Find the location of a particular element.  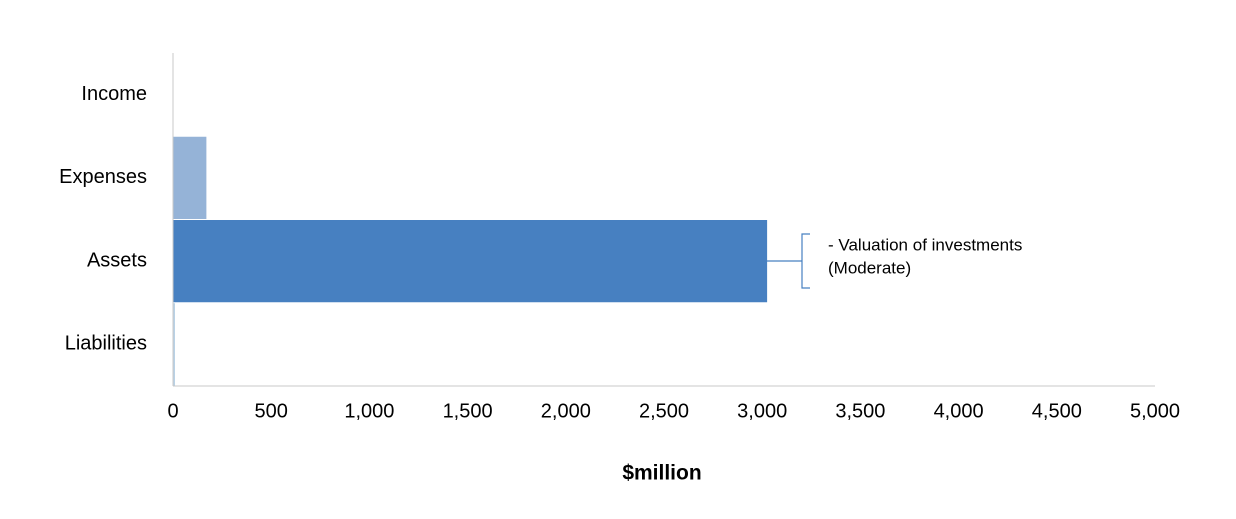

annotation: - Valuation of investments is located at coordinates (925, 244).